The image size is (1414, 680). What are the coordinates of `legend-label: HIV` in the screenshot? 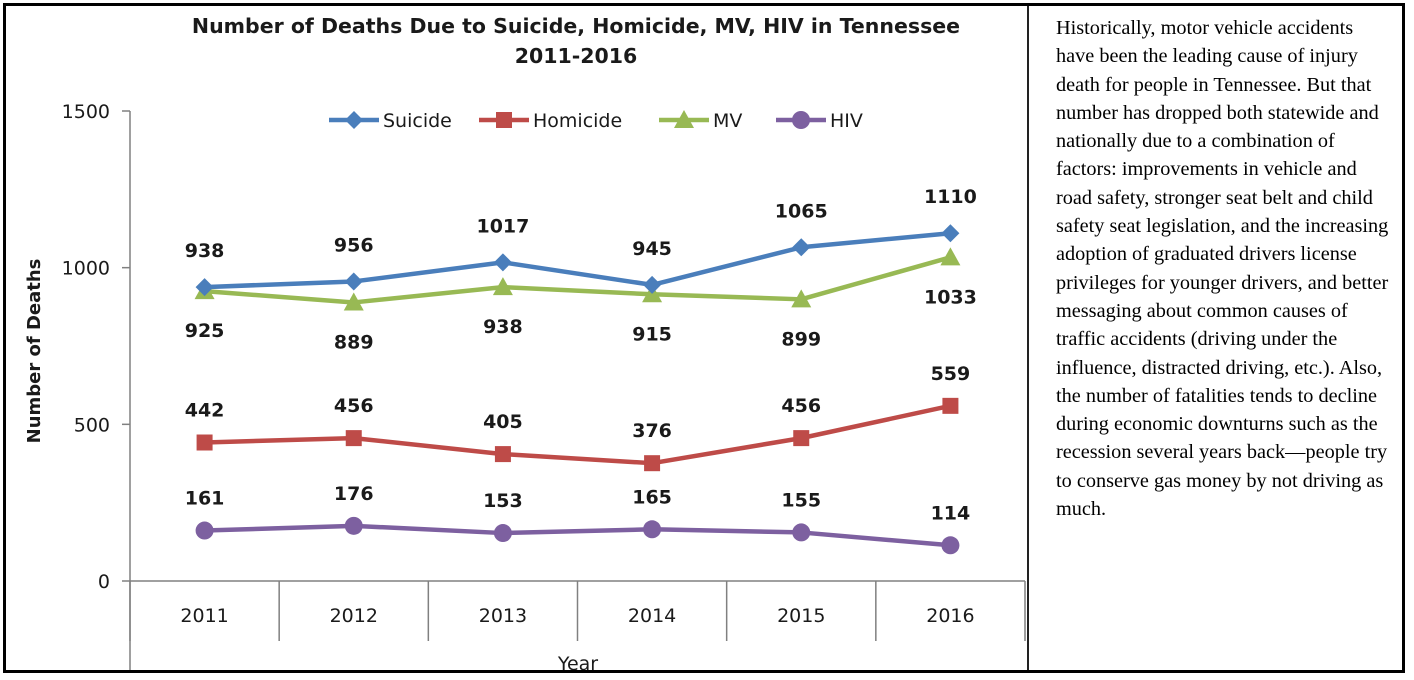 It's located at (846, 121).